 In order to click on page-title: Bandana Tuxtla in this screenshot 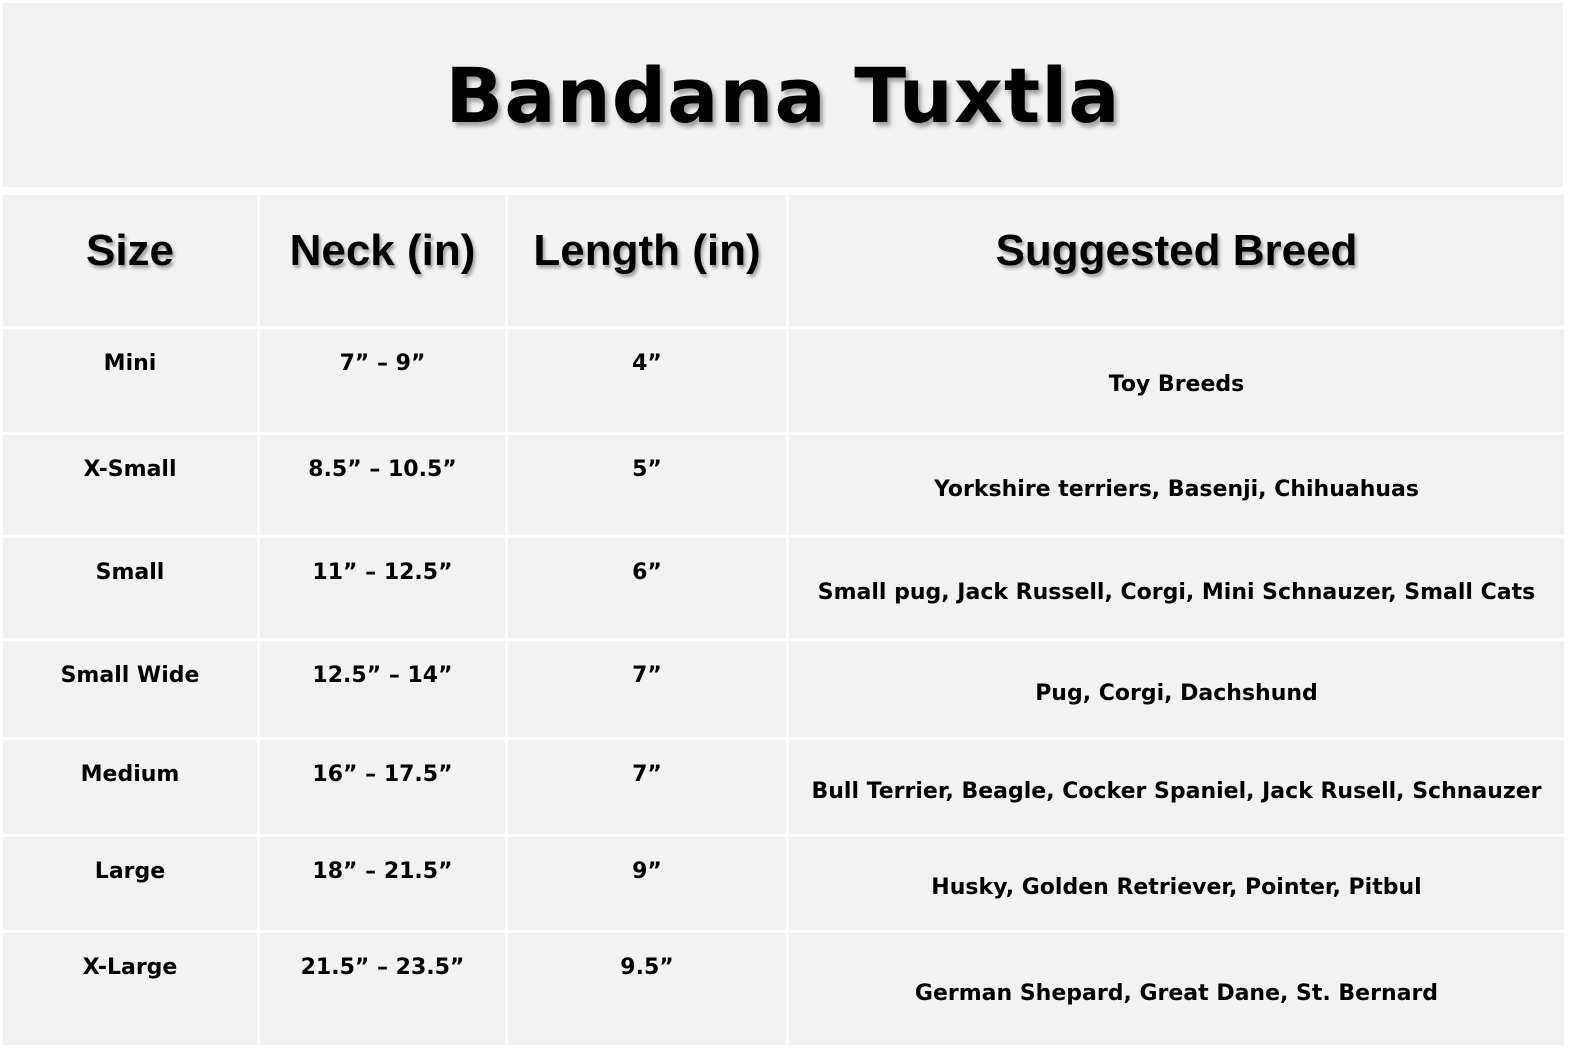, I will do `click(783, 95)`.